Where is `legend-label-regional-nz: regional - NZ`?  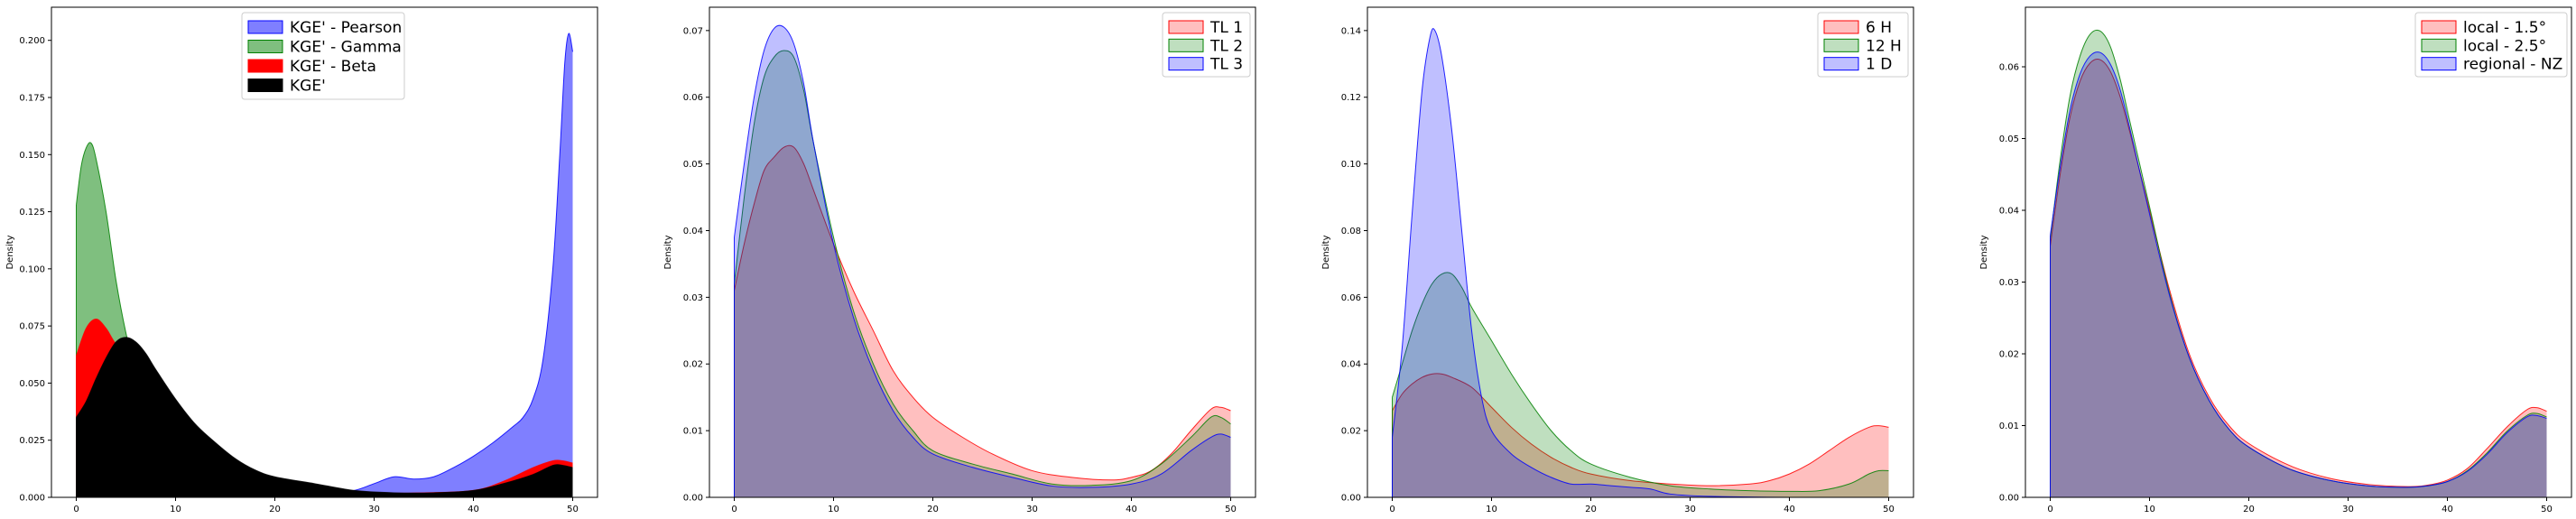
legend-label-regional-nz: regional - NZ is located at coordinates (2512, 65).